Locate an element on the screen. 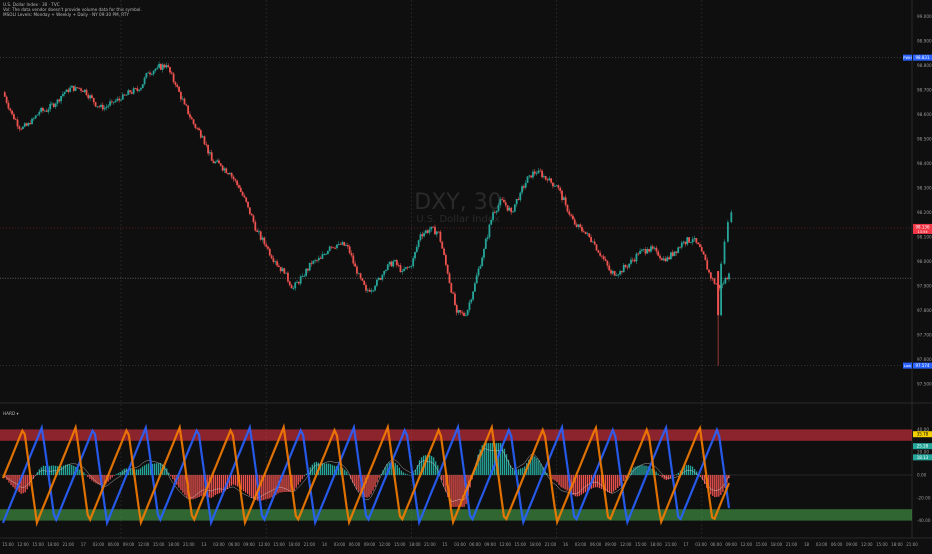 This screenshot has height=554, width=932. oscillator-tick-label: 40.00 is located at coordinates (923, 429).